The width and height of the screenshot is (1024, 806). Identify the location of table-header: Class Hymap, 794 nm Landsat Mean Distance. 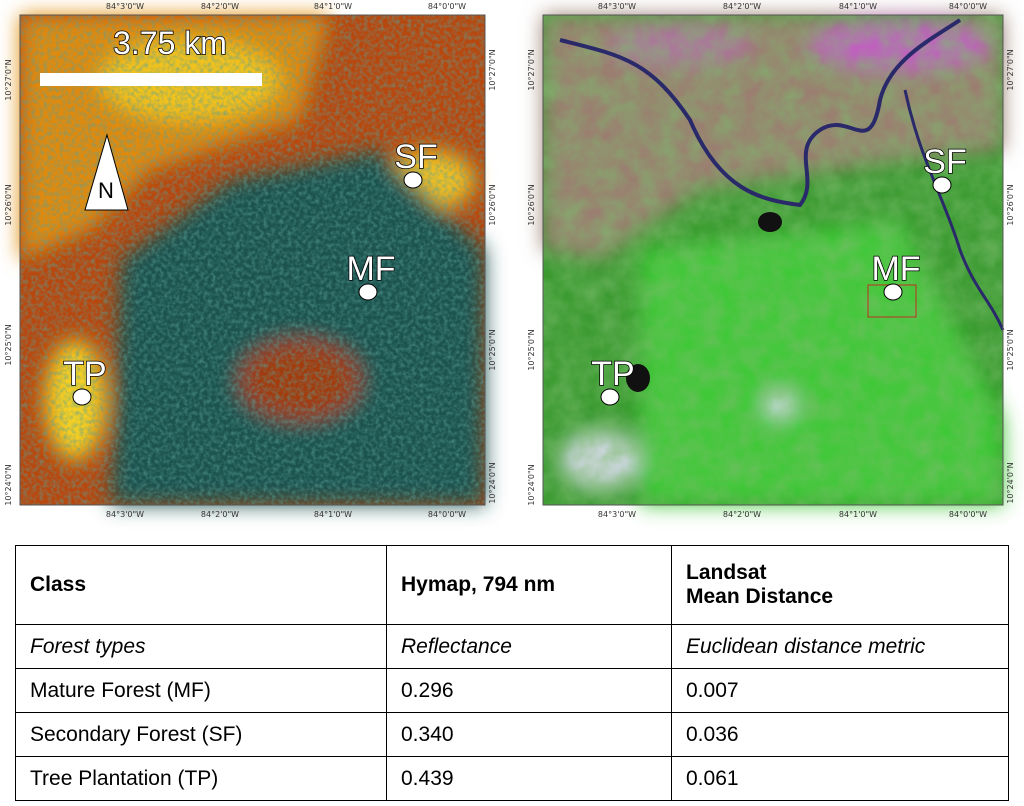
(512, 585).